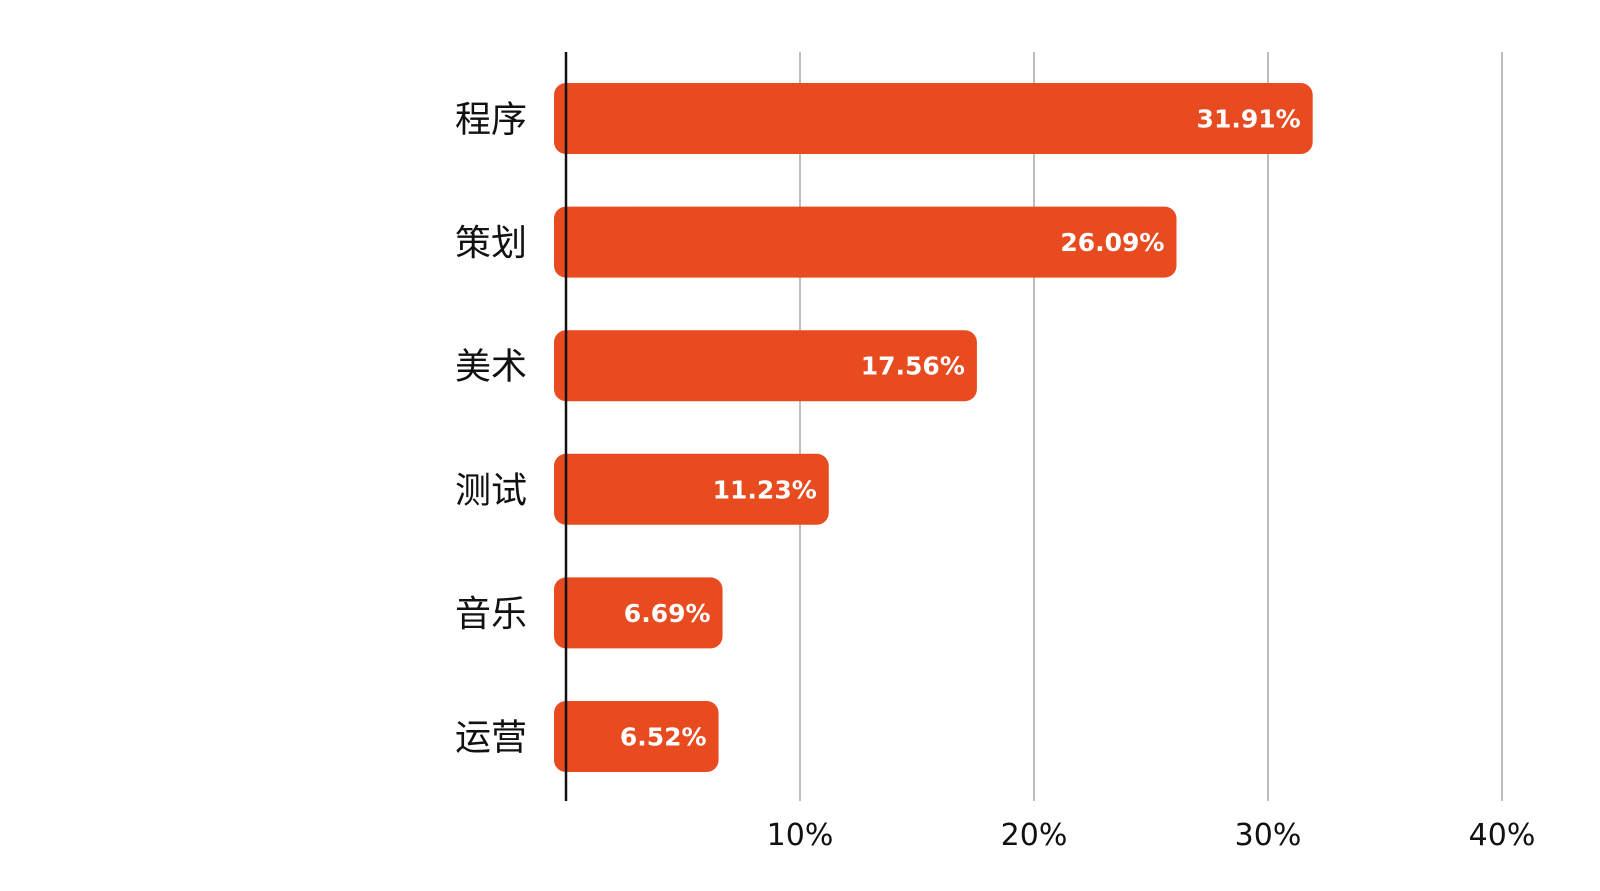 The width and height of the screenshot is (1600, 891). Describe the element at coordinates (491, 614) in the screenshot. I see `category-label: 音乐` at that location.